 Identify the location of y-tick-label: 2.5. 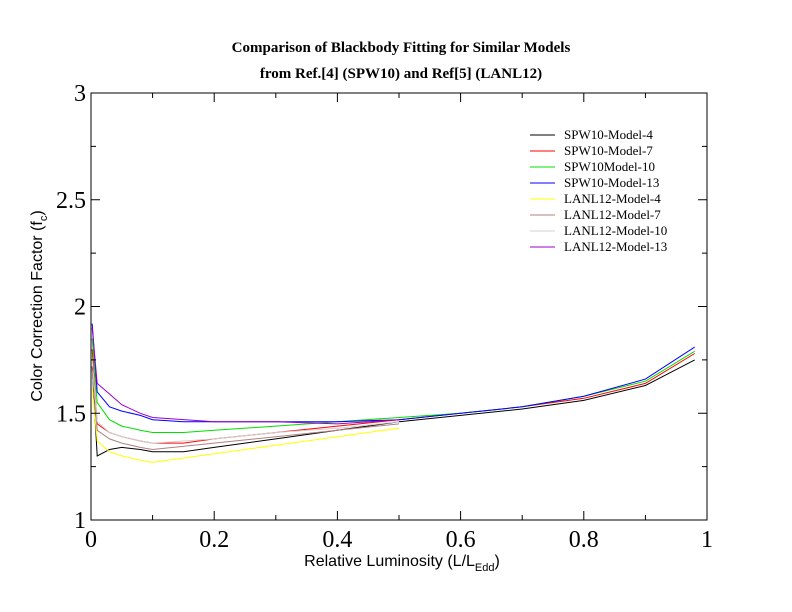
(71, 201).